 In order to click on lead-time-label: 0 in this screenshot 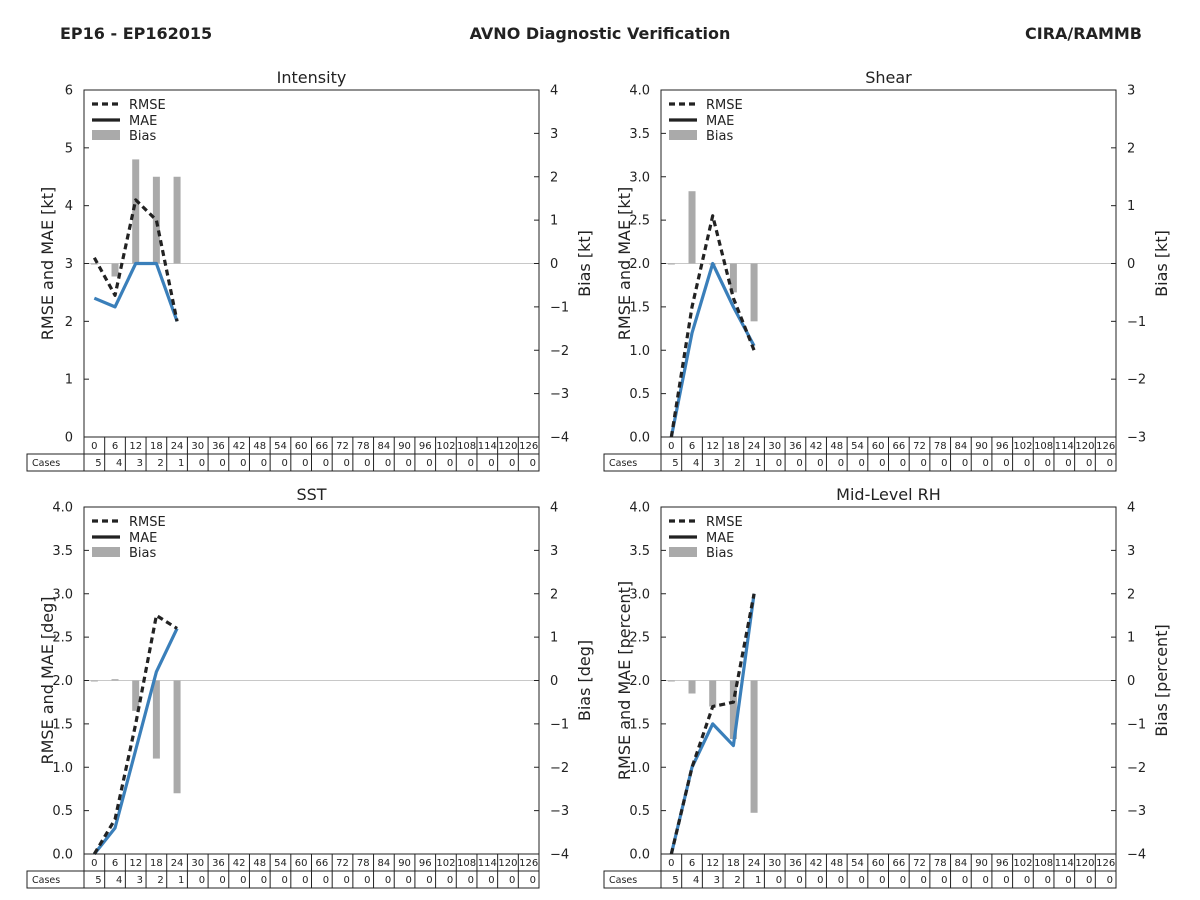, I will do `click(94, 446)`.